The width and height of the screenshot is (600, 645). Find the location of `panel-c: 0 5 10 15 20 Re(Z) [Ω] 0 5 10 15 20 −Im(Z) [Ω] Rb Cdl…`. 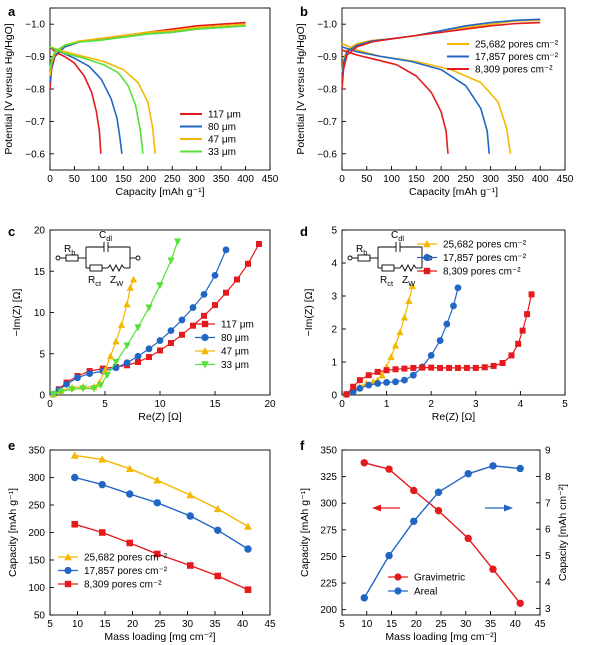

panel-c: 0 5 10 15 20 Re(Z) [Ω] 0 5 10 15 20 −Im(Z) [Ω] Rb Cdl… is located at coordinates (143, 325).